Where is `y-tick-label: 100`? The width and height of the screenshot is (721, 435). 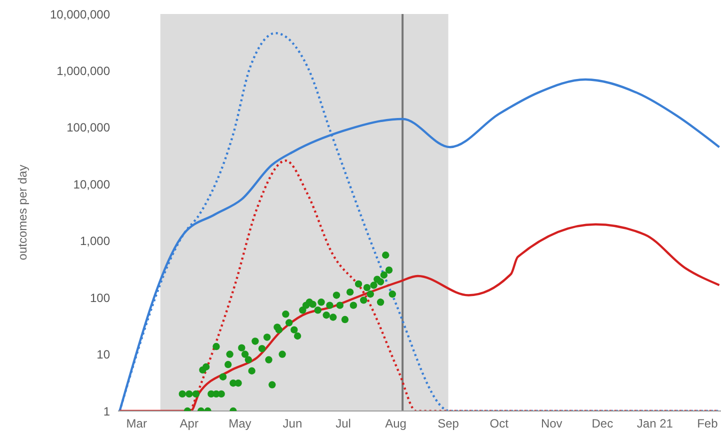
y-tick-label: 100 is located at coordinates (100, 297).